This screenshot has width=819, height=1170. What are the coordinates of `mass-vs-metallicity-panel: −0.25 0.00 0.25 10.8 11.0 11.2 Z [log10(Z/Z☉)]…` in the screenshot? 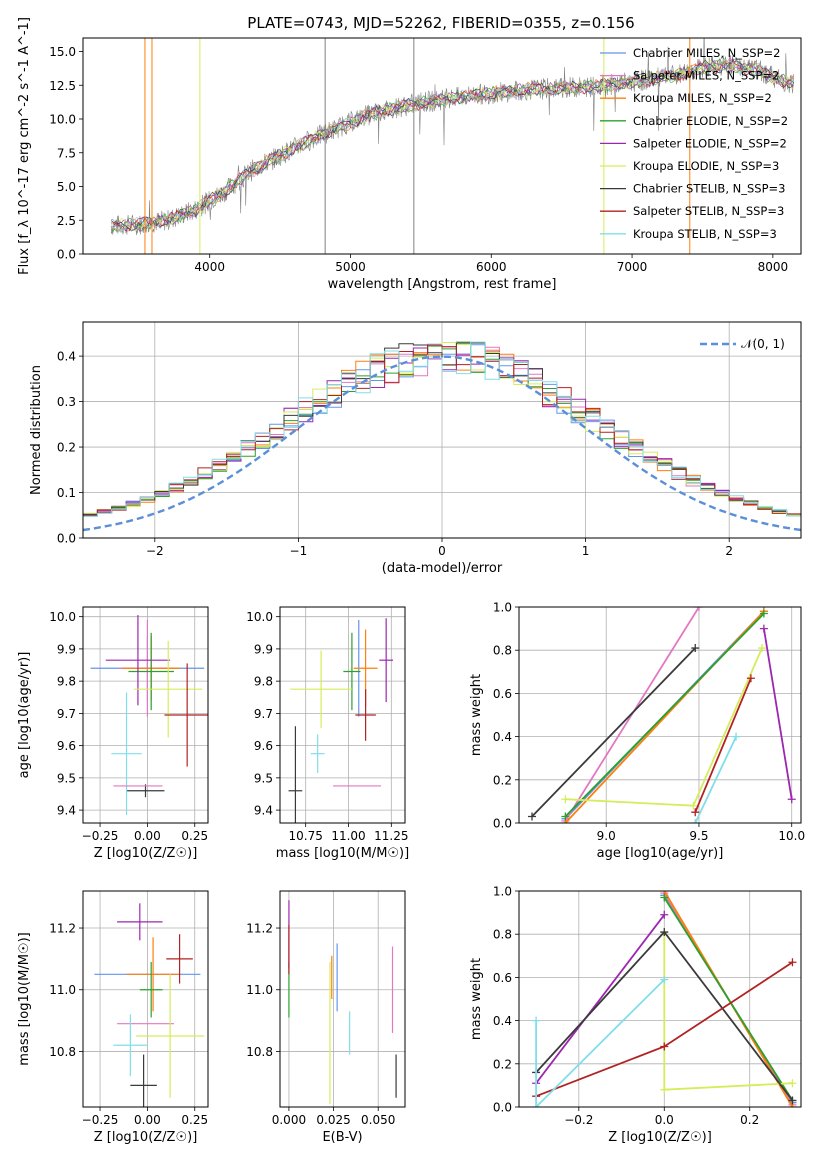 It's located at (113, 1017).